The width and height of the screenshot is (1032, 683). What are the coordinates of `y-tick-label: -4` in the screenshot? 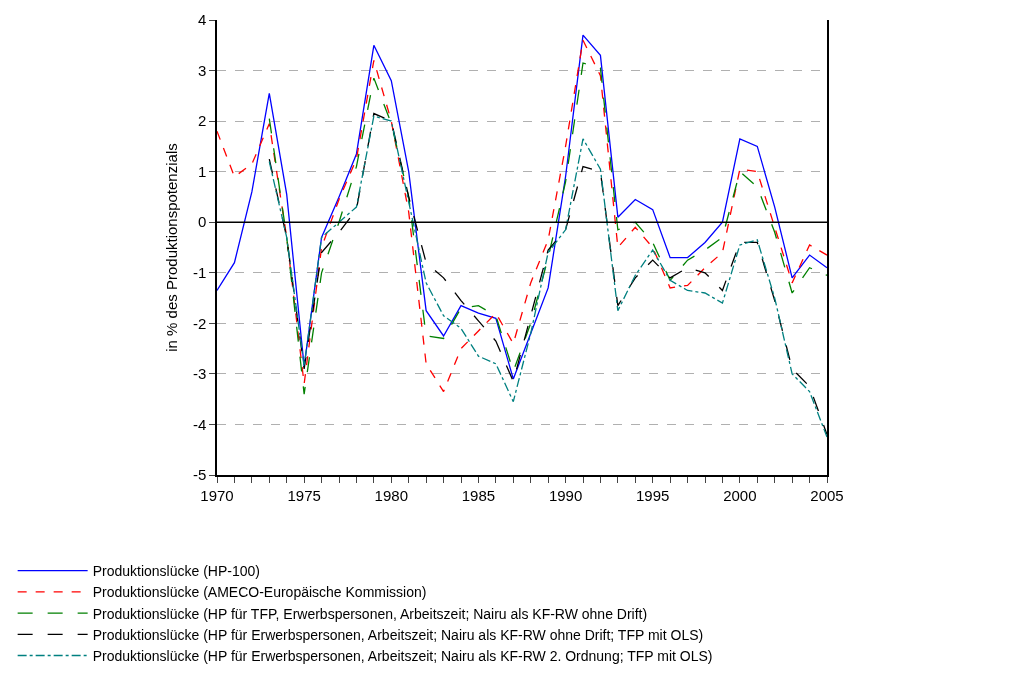 It's located at (199, 424).